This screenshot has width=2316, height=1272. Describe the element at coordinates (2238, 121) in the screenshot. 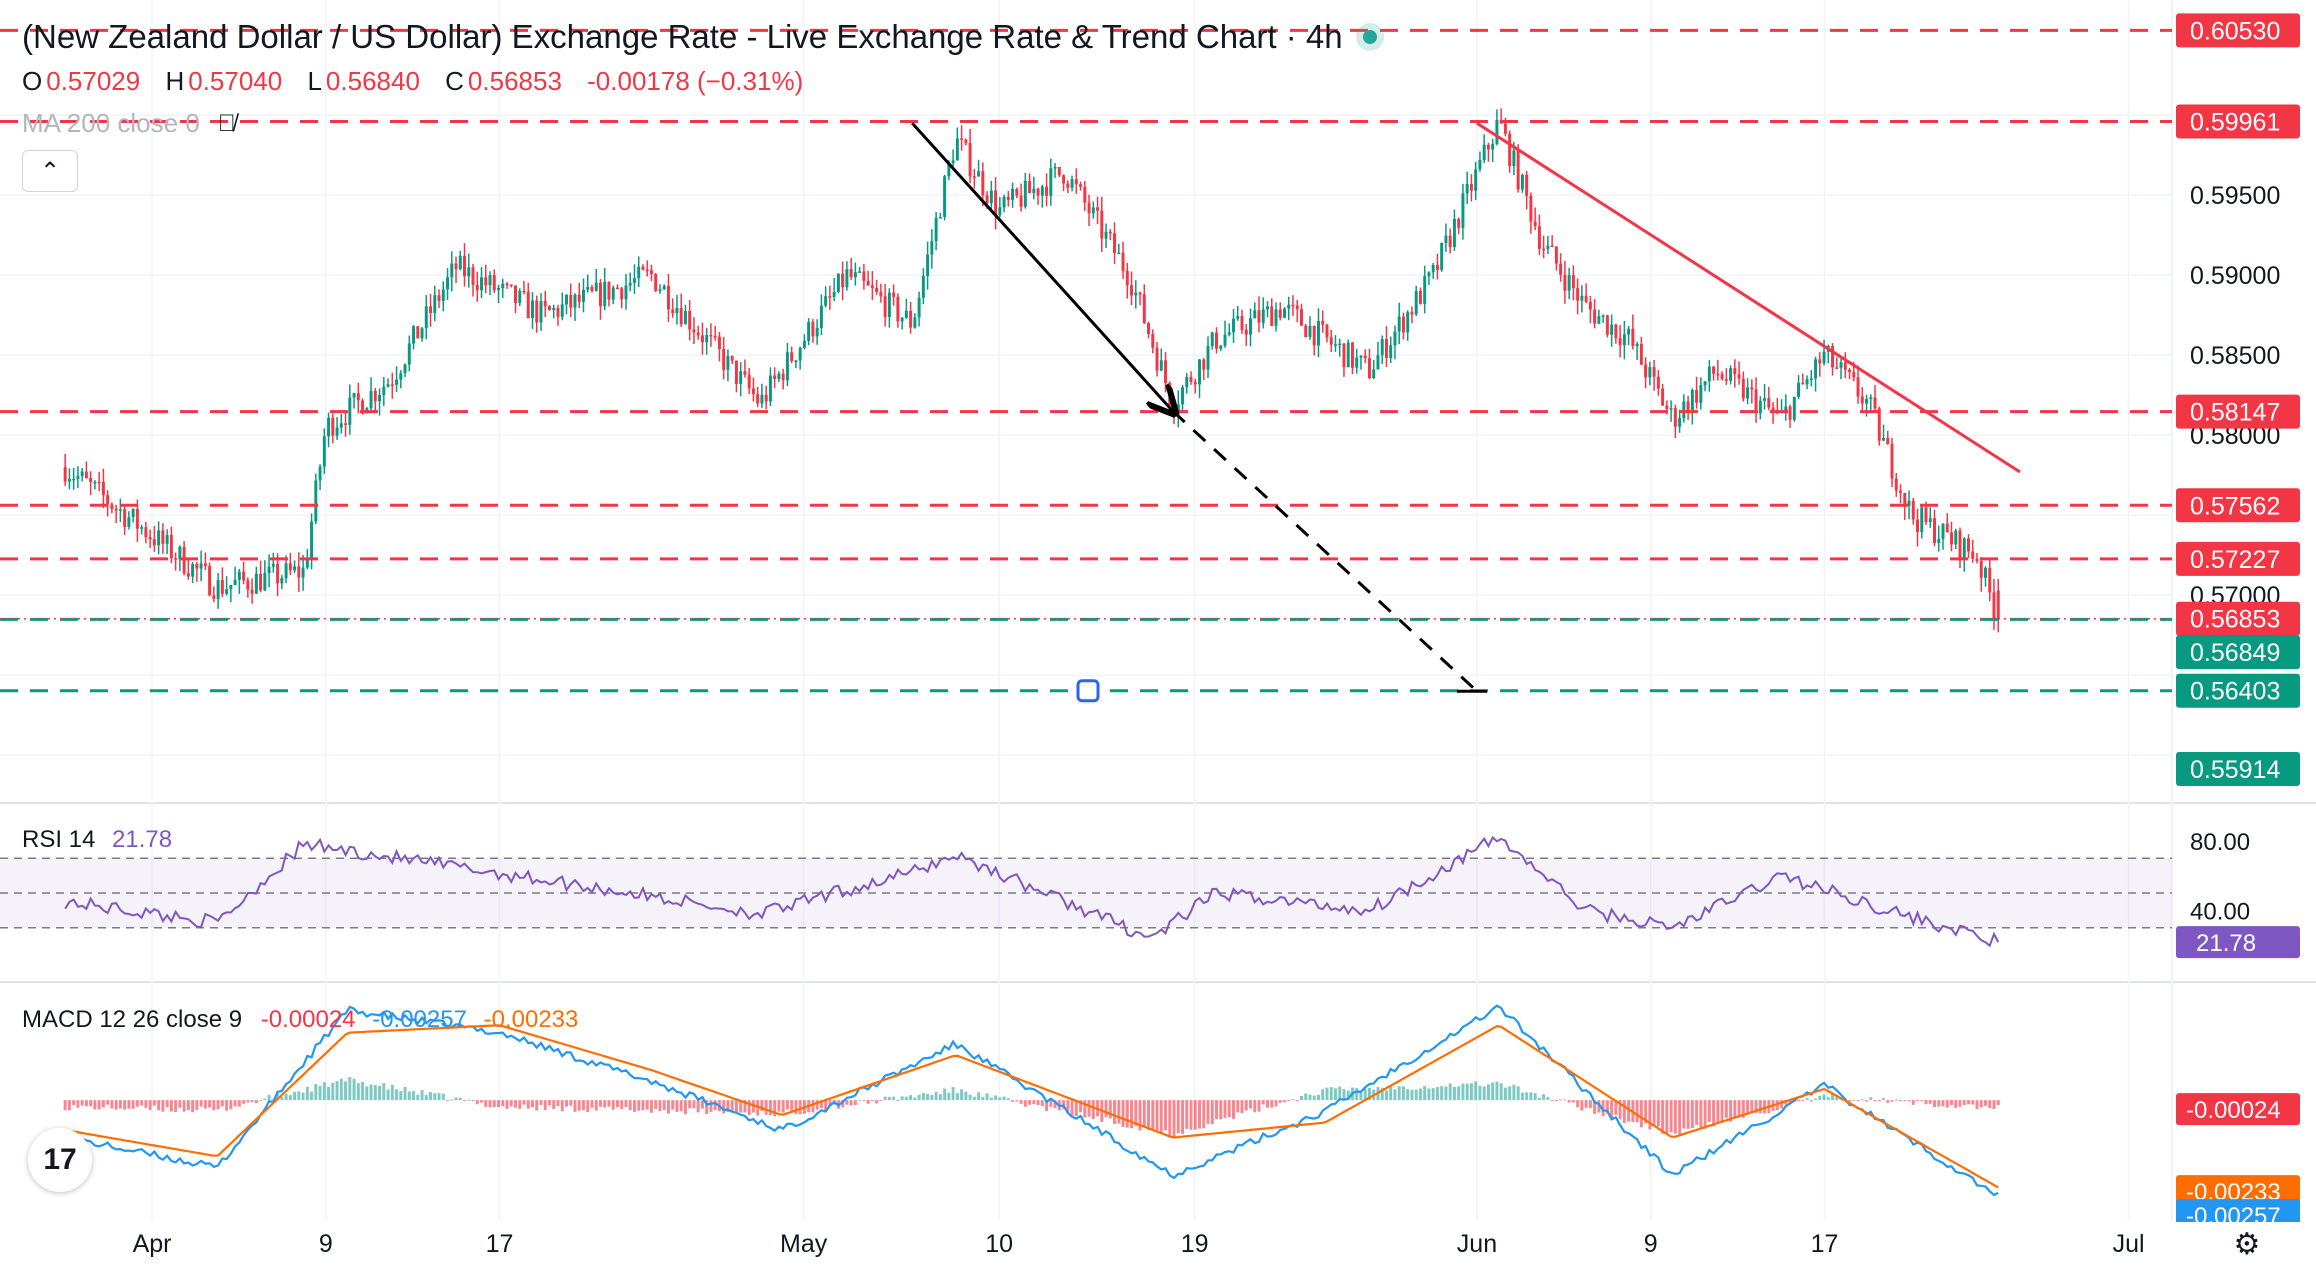

I see `level-tag-bg` at that location.